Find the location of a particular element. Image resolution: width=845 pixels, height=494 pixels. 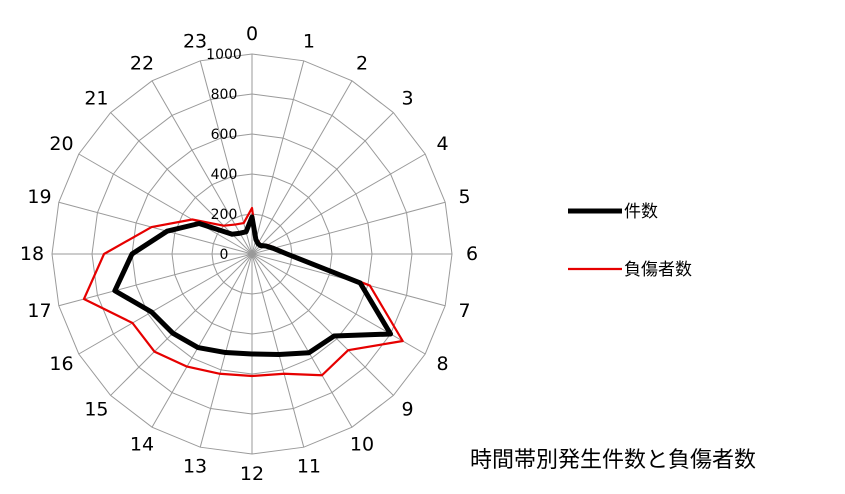

hour-label: 9 is located at coordinates (408, 410).